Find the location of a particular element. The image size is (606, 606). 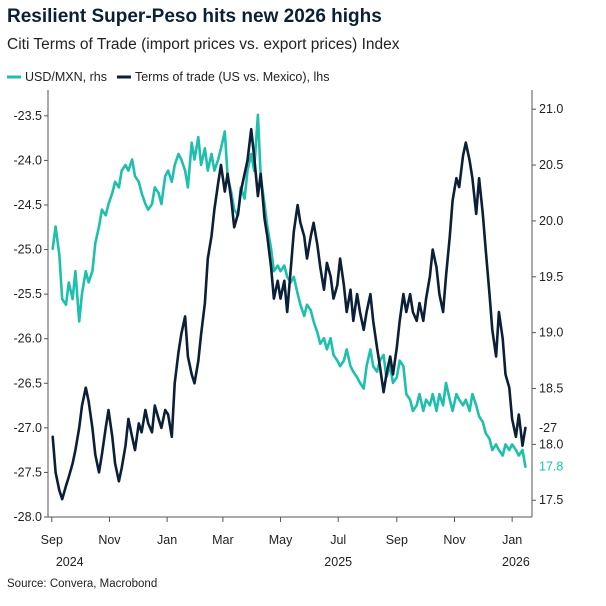

left-tick-label: -26.0 is located at coordinates (28, 339).